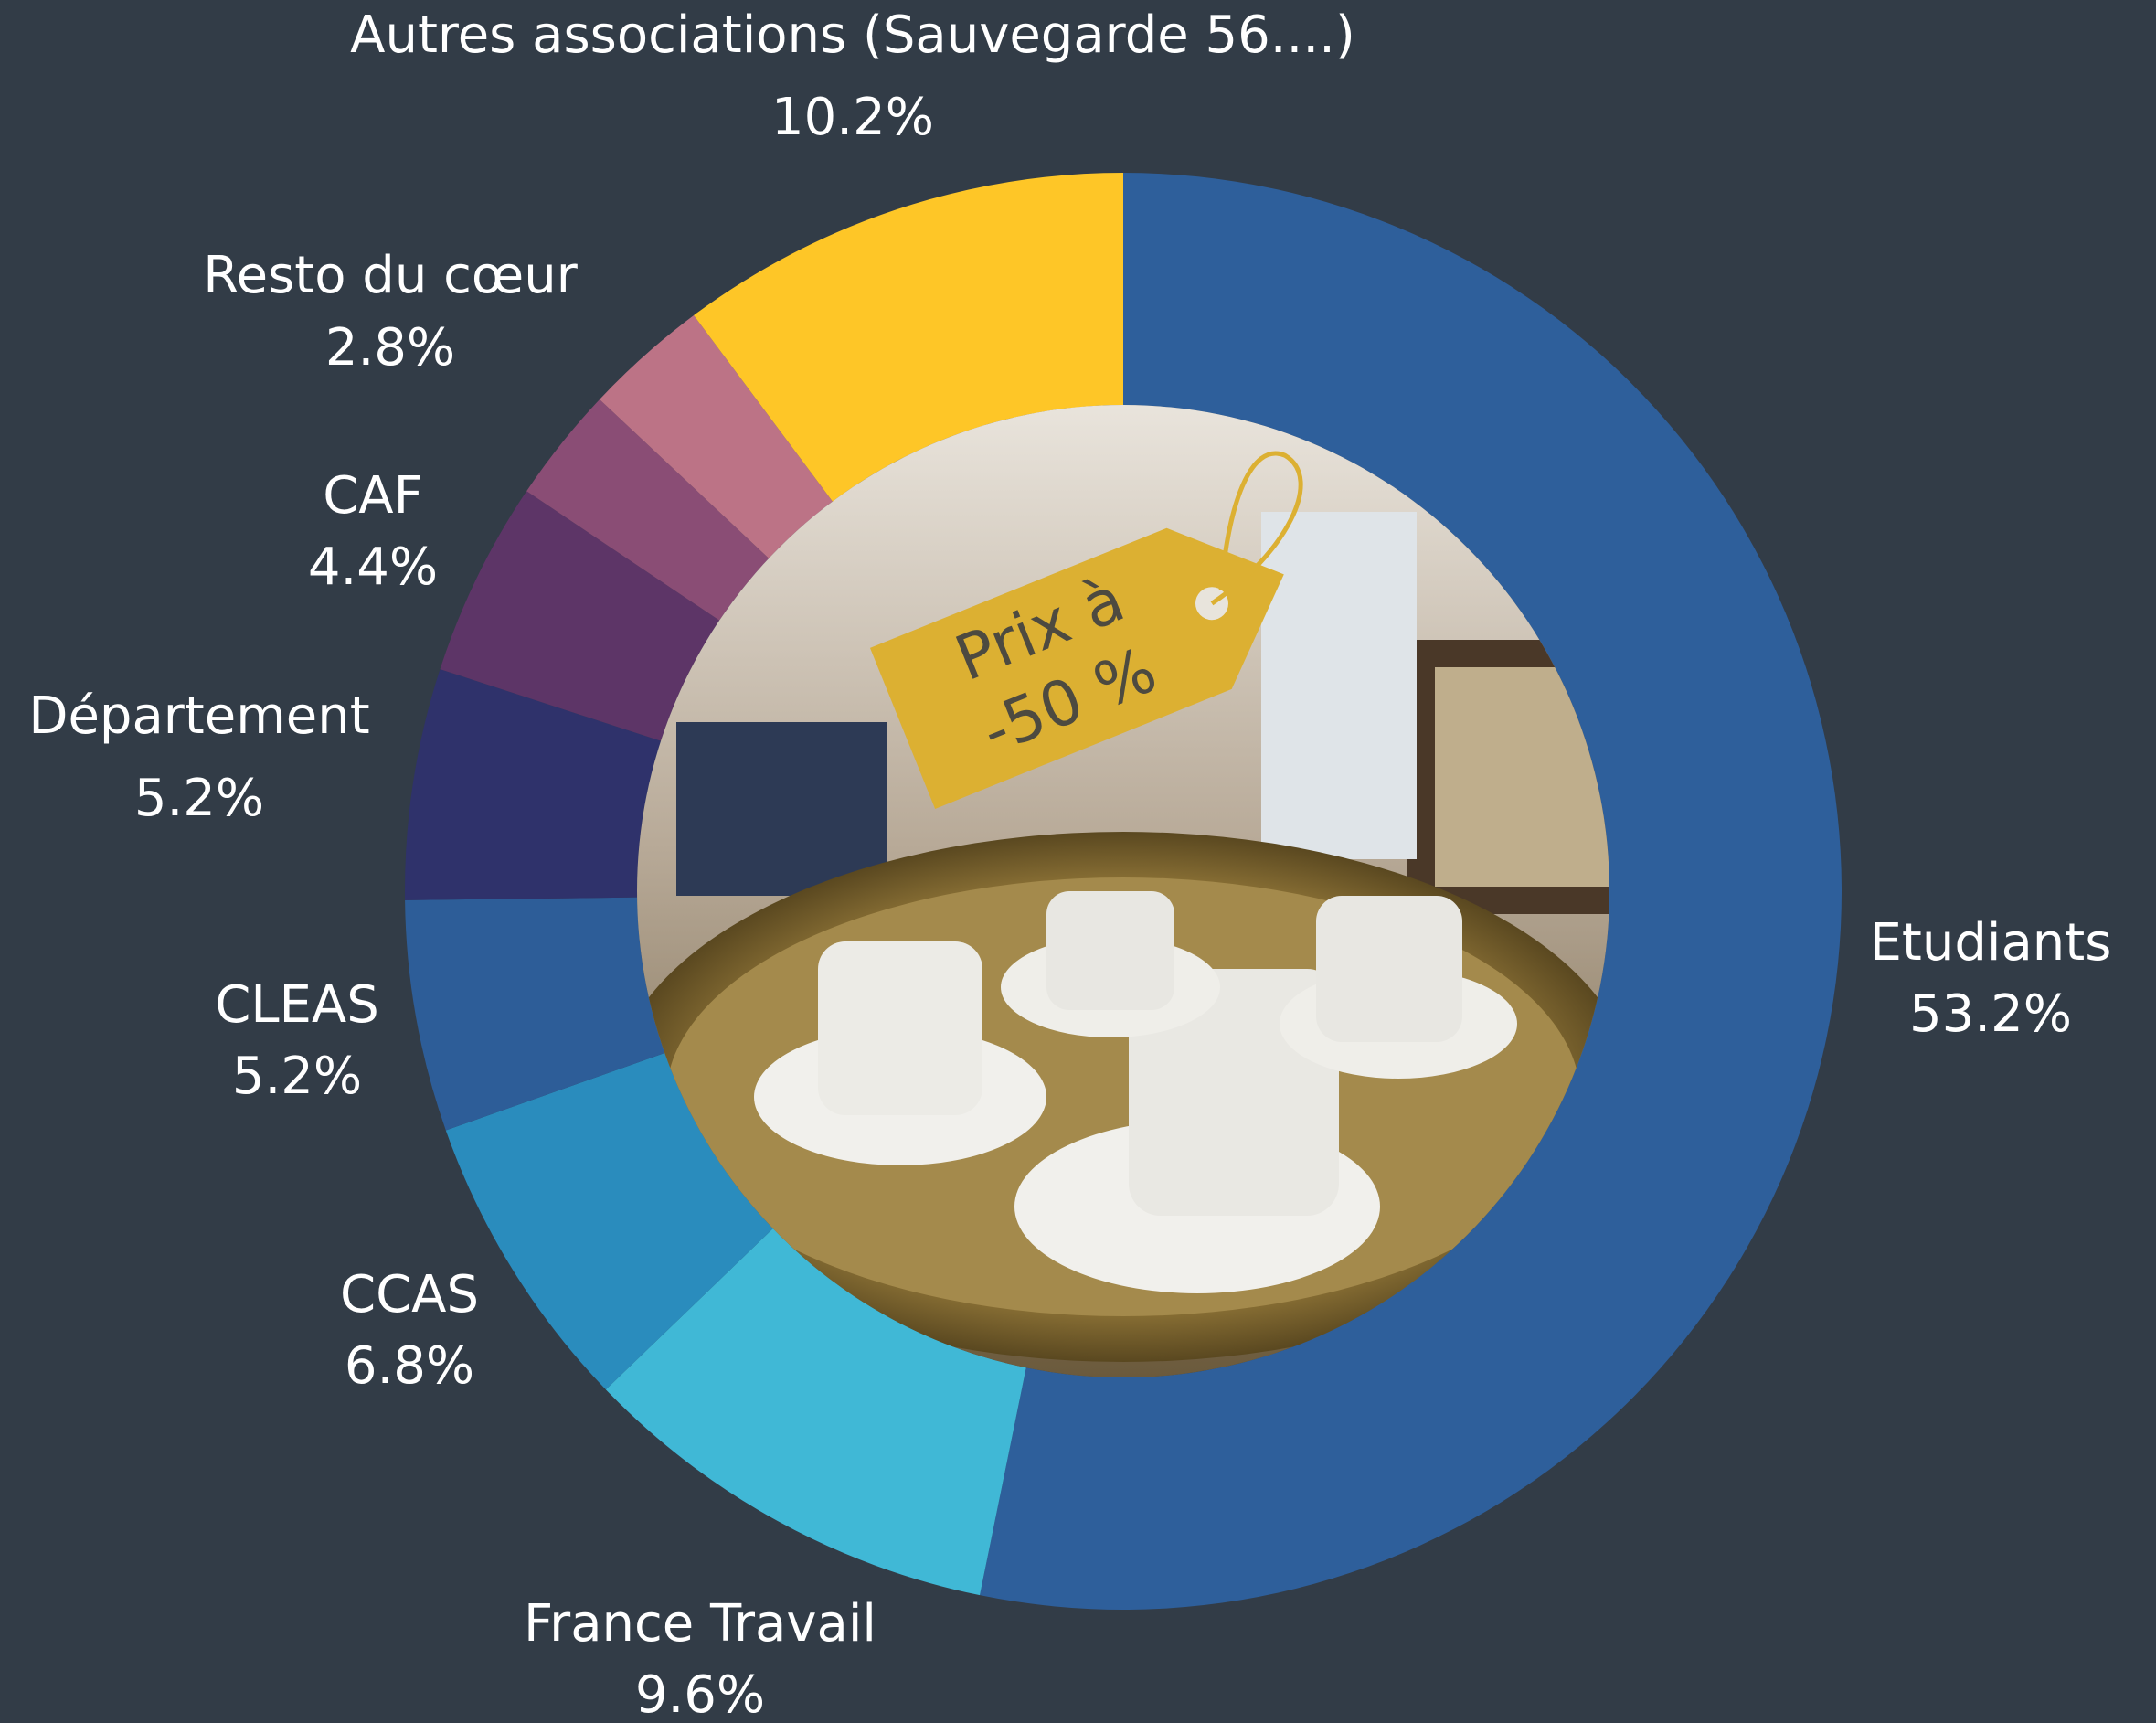 Image resolution: width=2156 pixels, height=1723 pixels. I want to click on slice-value: 4.4%, so click(373, 567).